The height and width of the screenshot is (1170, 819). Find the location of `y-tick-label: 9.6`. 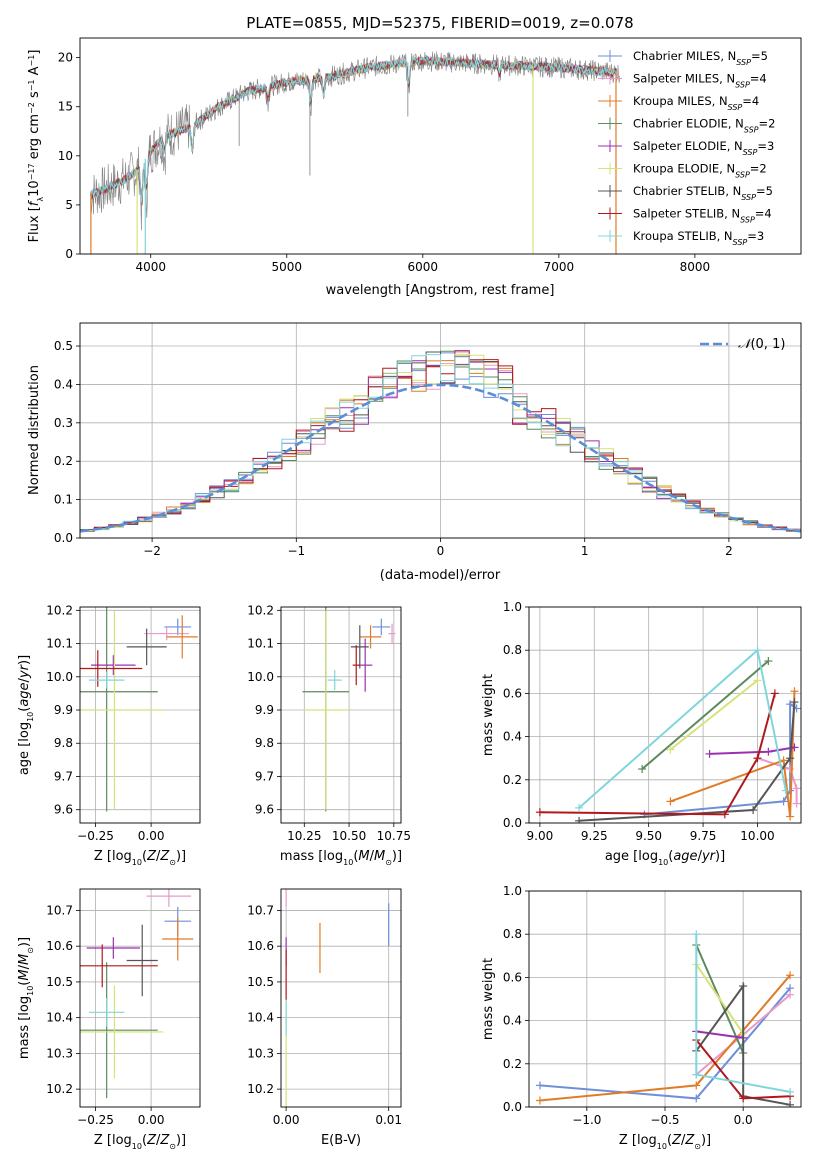

y-tick-label: 9.6 is located at coordinates (63, 810).